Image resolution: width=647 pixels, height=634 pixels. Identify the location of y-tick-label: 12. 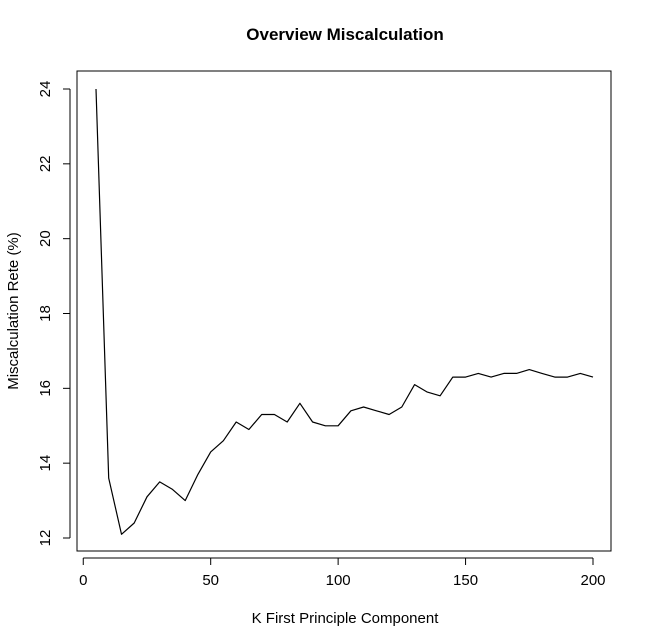
(45, 538).